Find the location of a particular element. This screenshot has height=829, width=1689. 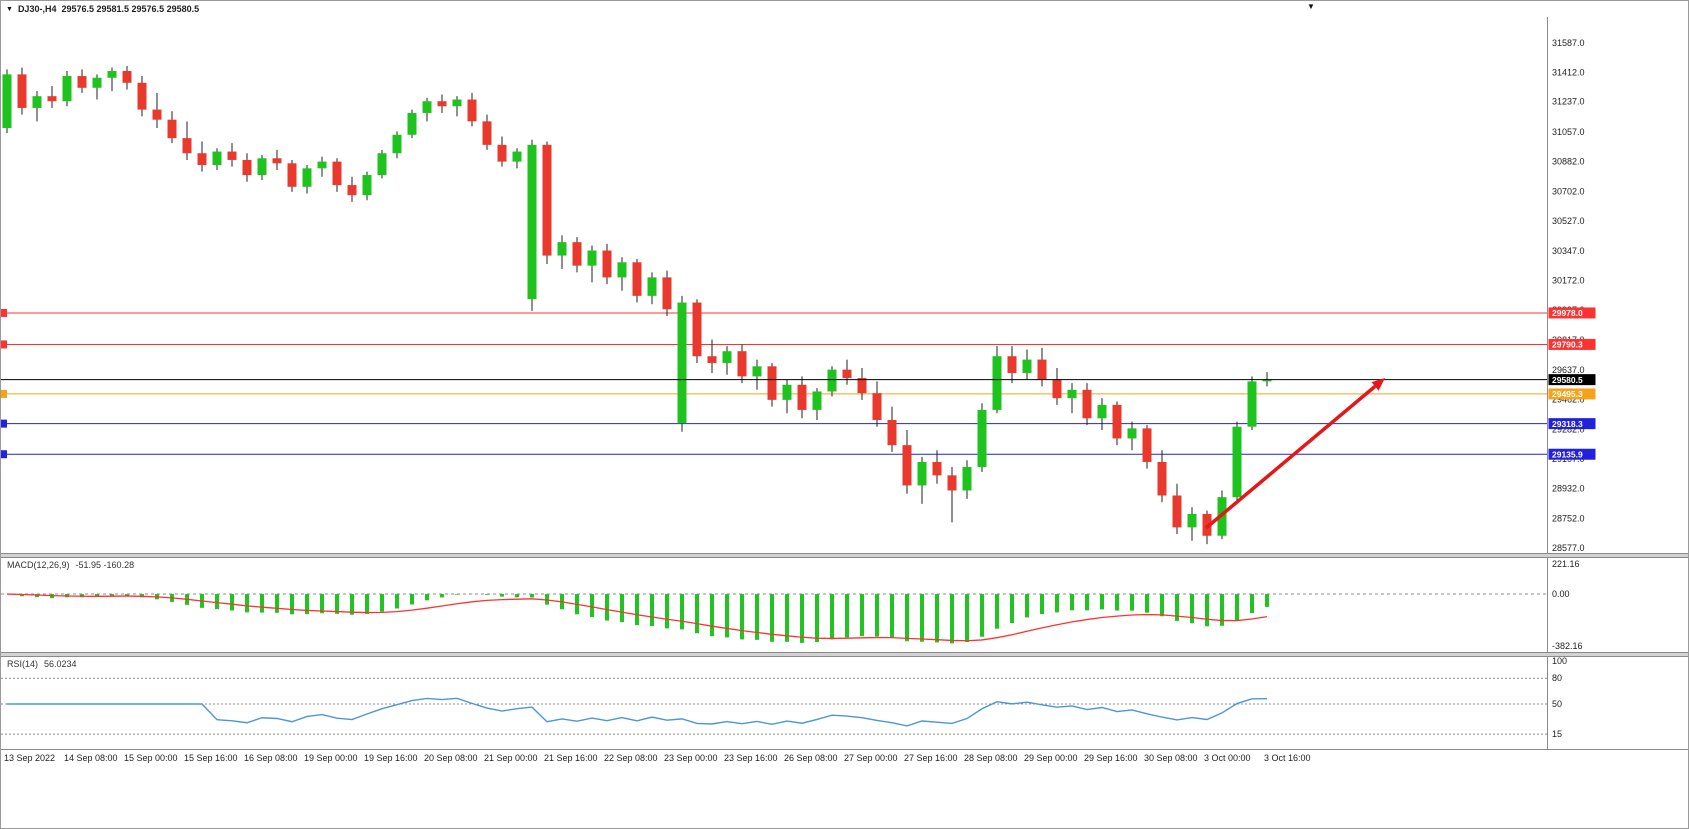

time-axis-label: 14 Sep 08:00 is located at coordinates (91, 758).